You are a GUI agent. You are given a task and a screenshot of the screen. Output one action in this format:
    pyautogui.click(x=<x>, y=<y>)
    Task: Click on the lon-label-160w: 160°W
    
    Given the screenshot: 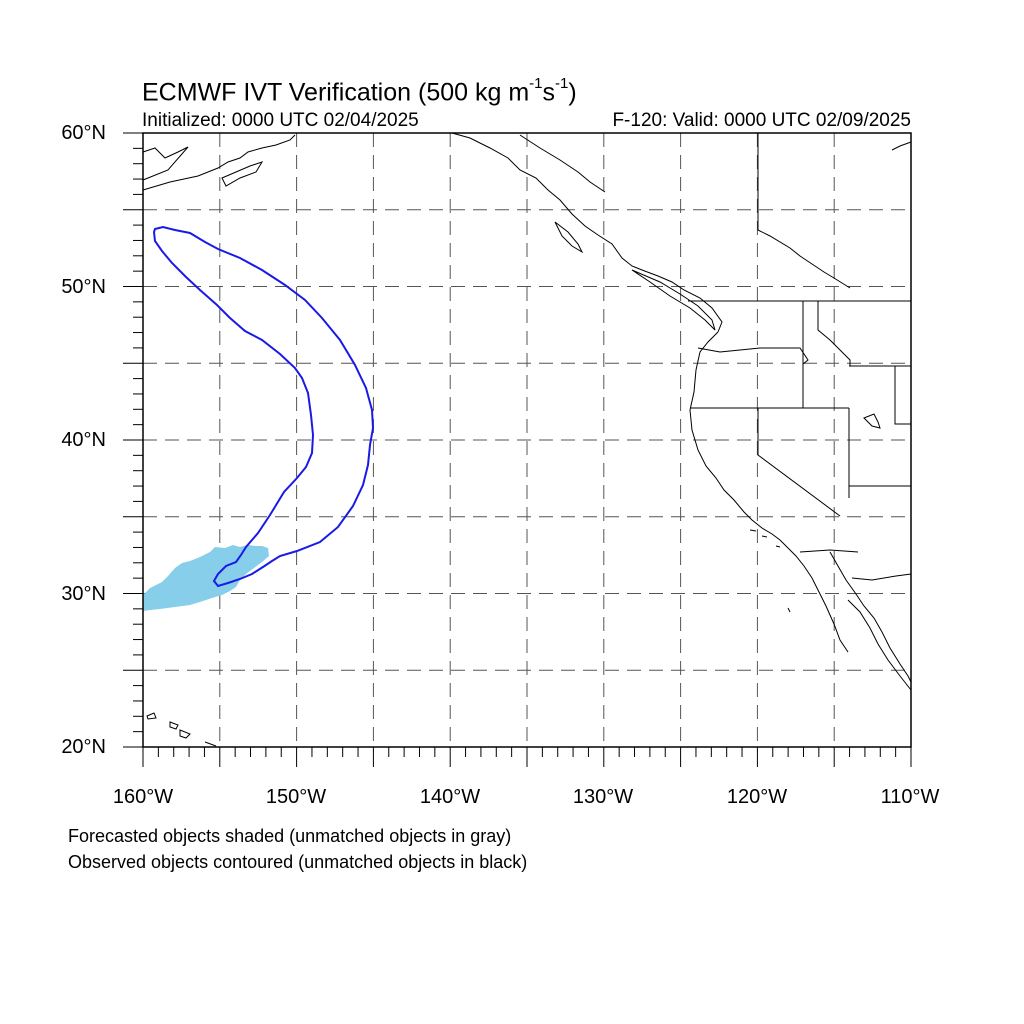 What is the action you would take?
    pyautogui.click(x=143, y=797)
    